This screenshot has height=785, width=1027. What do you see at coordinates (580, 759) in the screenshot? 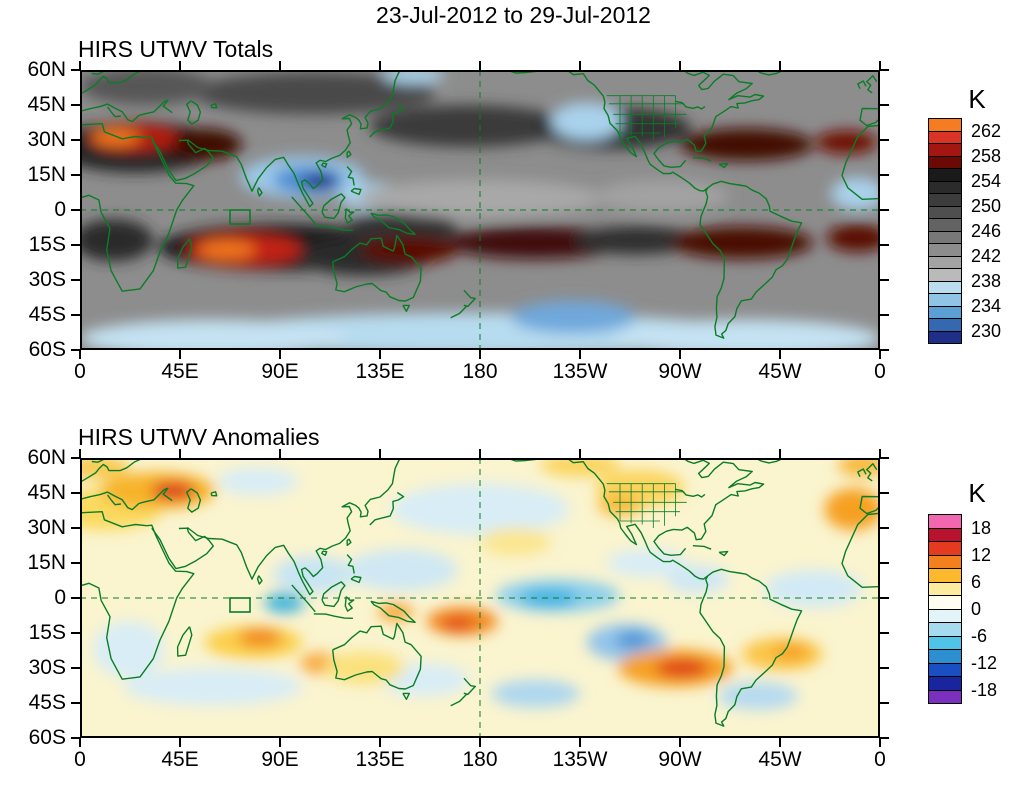
I see `x-tick-label: 135W` at bounding box center [580, 759].